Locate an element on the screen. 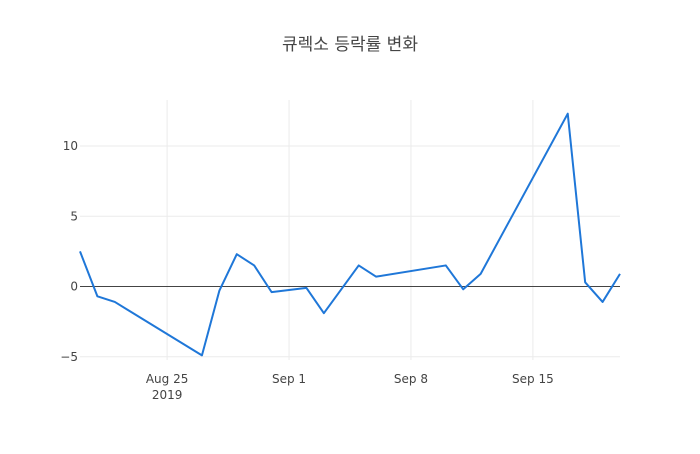  x-axis: Aug 25 2019 Sep 1 Sep 8 Sep 15 is located at coordinates (350, 387).